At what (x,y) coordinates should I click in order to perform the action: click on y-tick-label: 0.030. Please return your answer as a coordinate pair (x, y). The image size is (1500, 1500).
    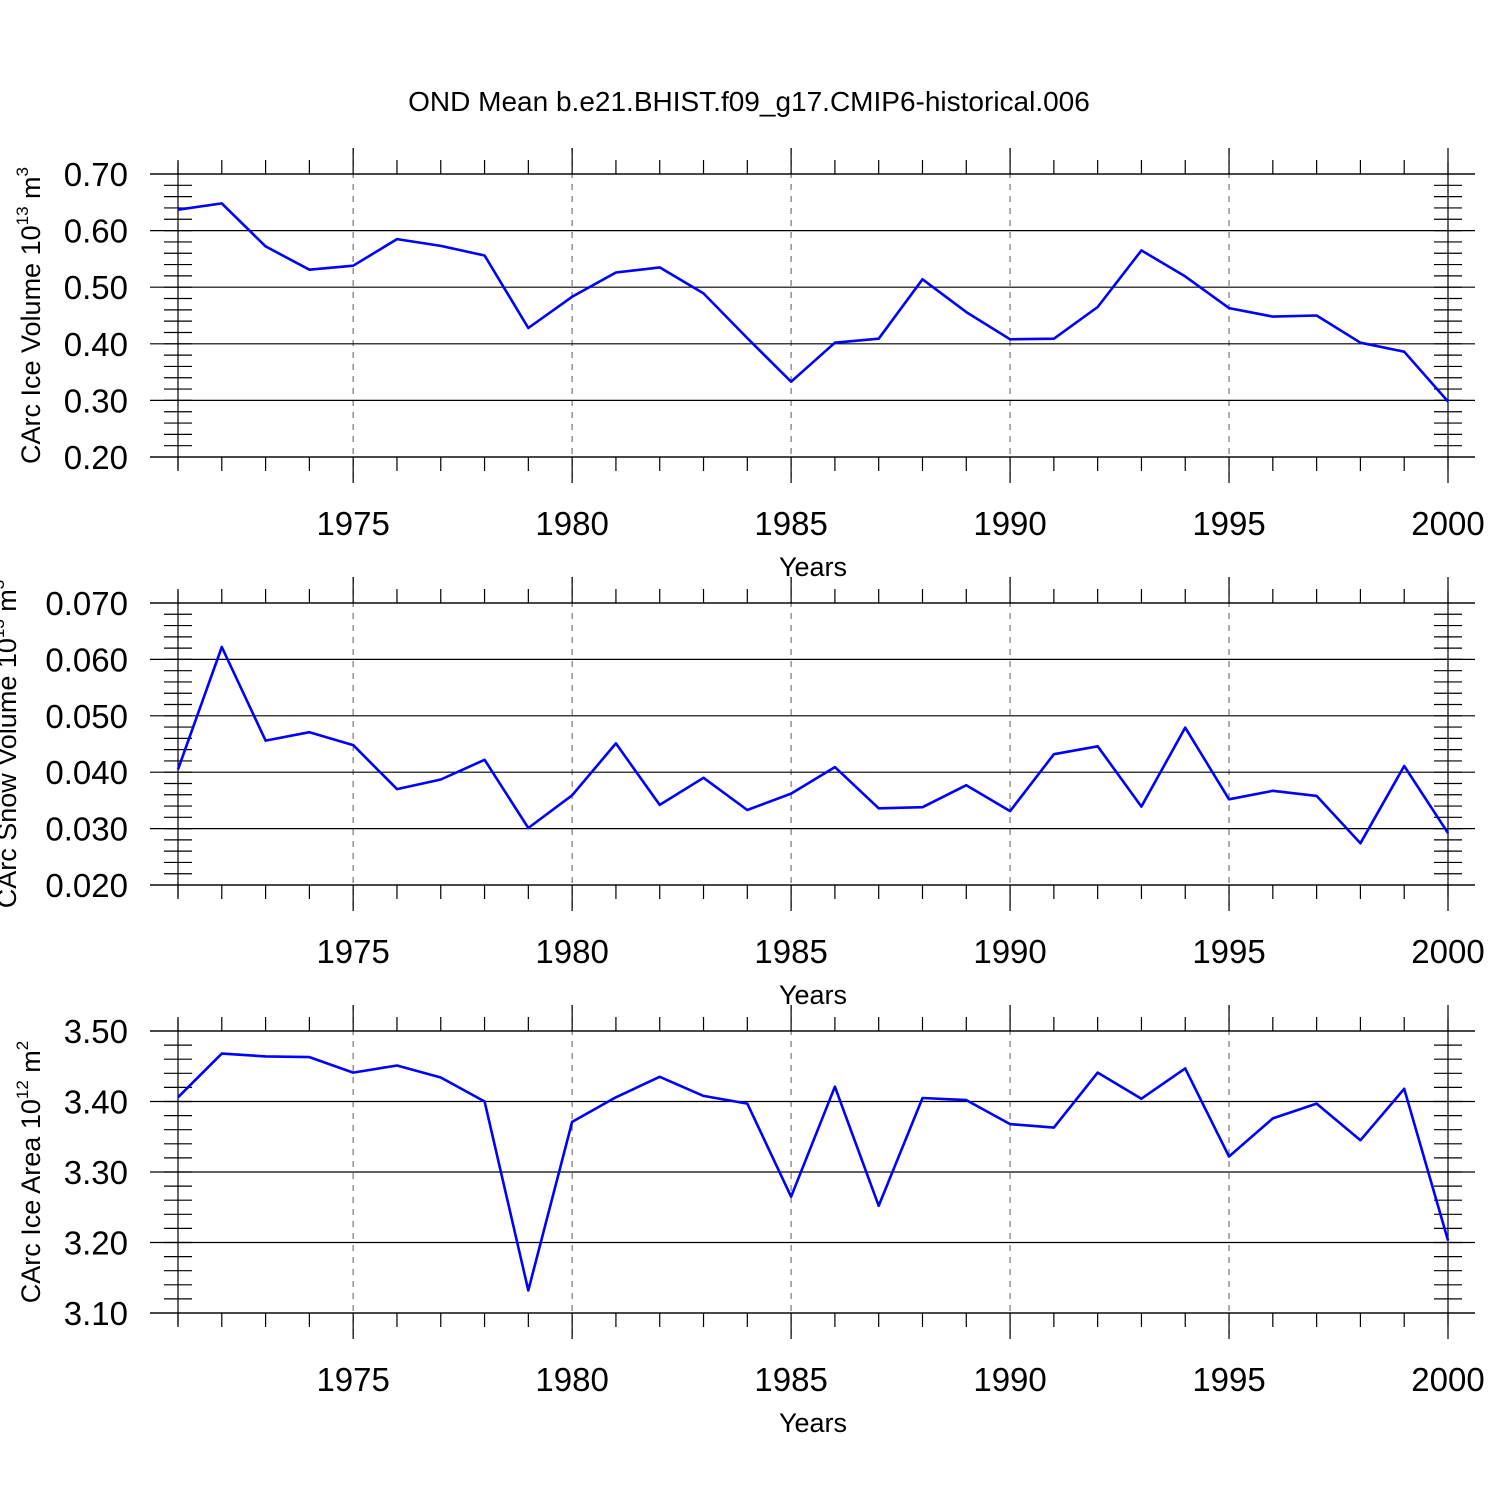
    Looking at the image, I should click on (86, 829).